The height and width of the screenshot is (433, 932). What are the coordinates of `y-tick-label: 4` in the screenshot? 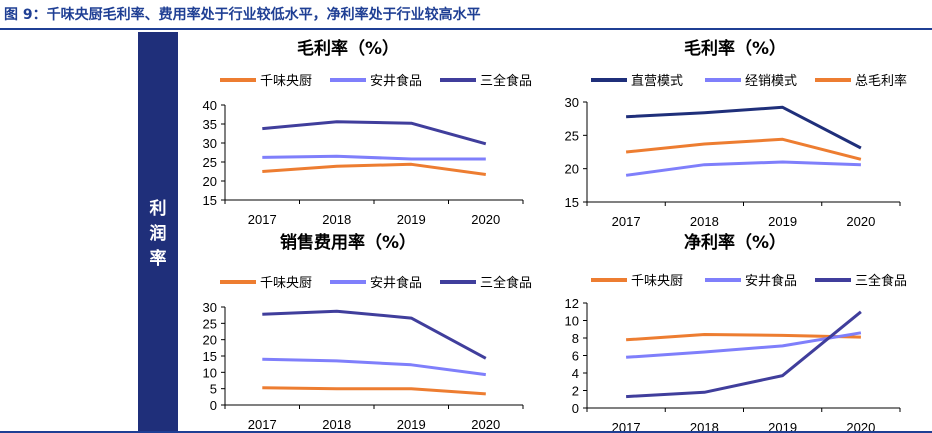 It's located at (575, 373).